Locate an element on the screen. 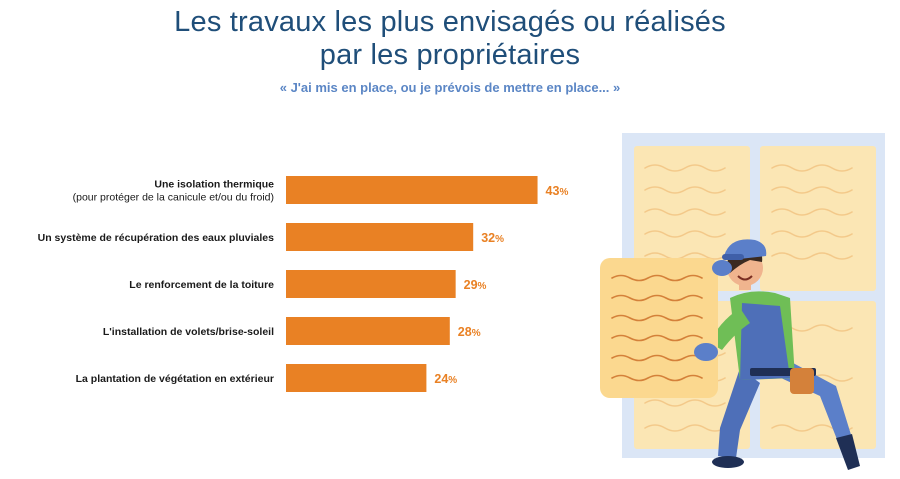  panel-fibers is located at coordinates (657, 328).